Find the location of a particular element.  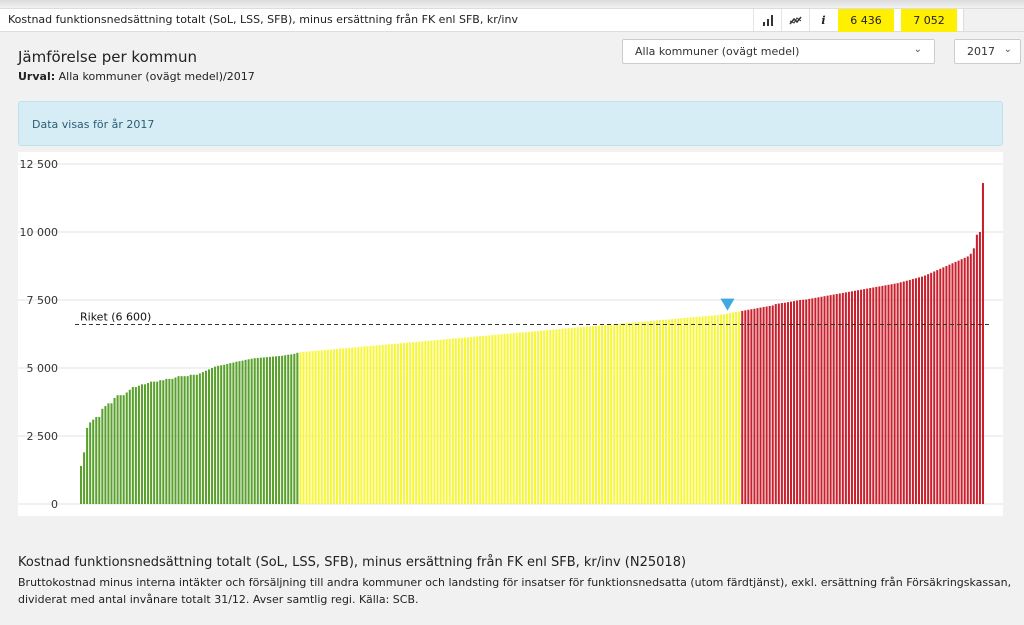

bar-chart-icon is located at coordinates (767, 20).